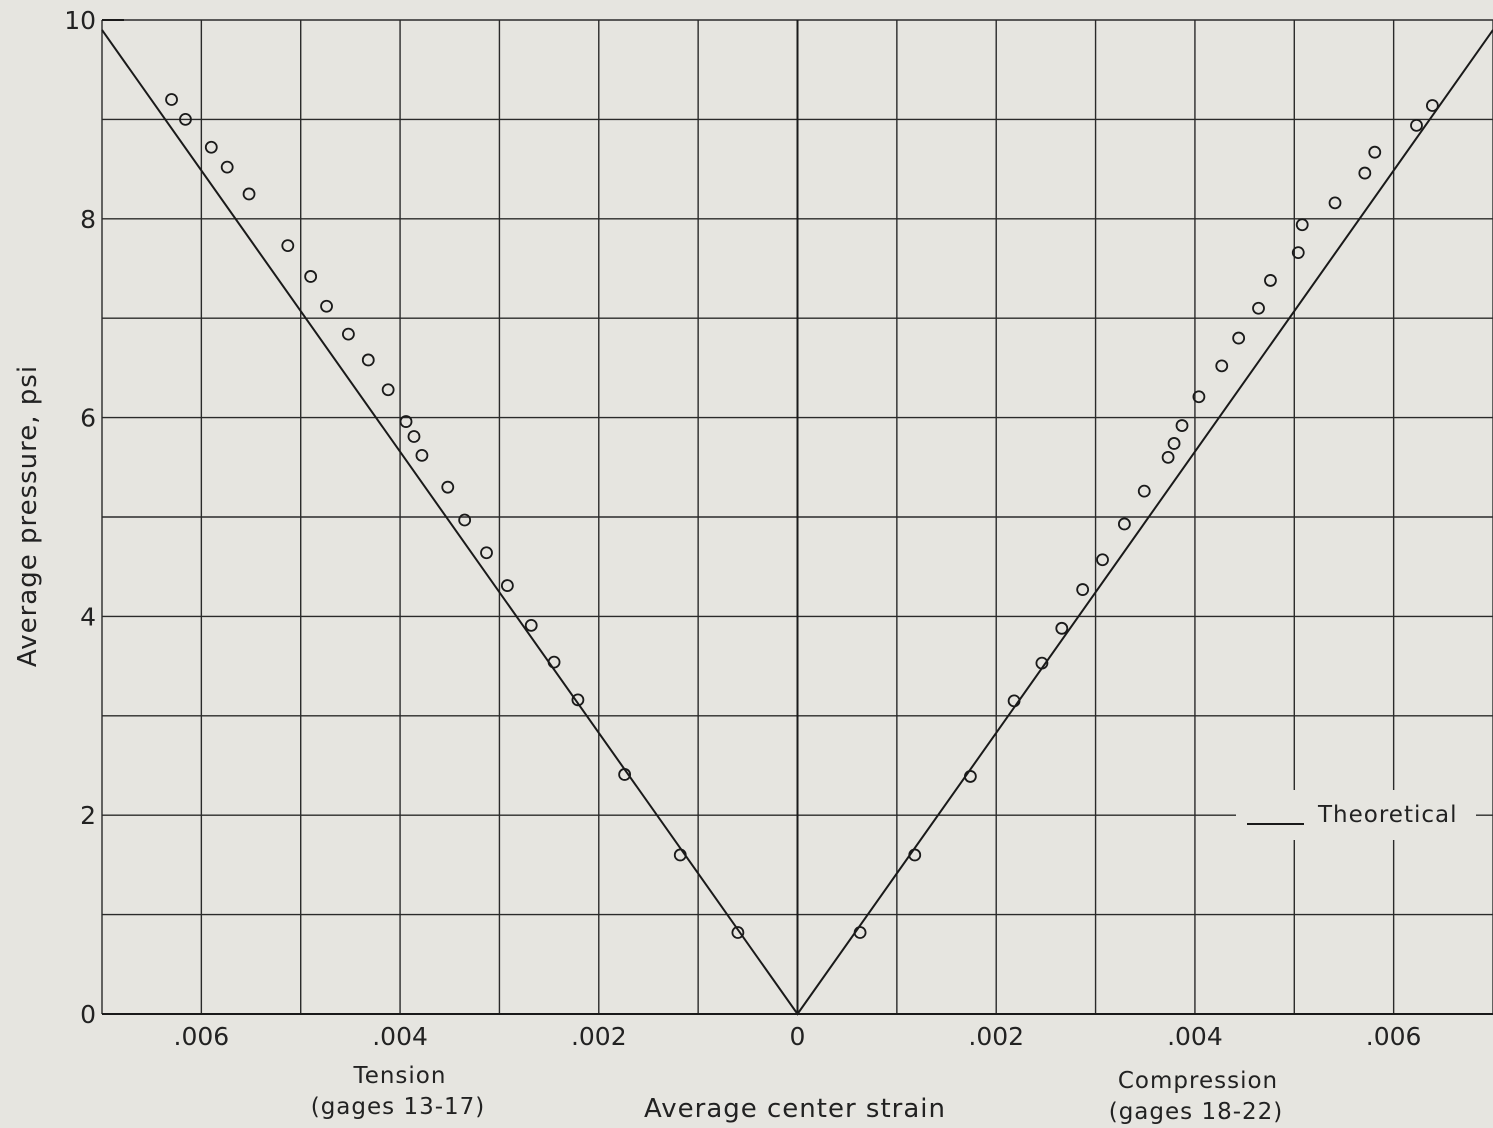 This screenshot has height=1128, width=1493. Describe the element at coordinates (88, 418) in the screenshot. I see `y-tick-label: 6` at that location.